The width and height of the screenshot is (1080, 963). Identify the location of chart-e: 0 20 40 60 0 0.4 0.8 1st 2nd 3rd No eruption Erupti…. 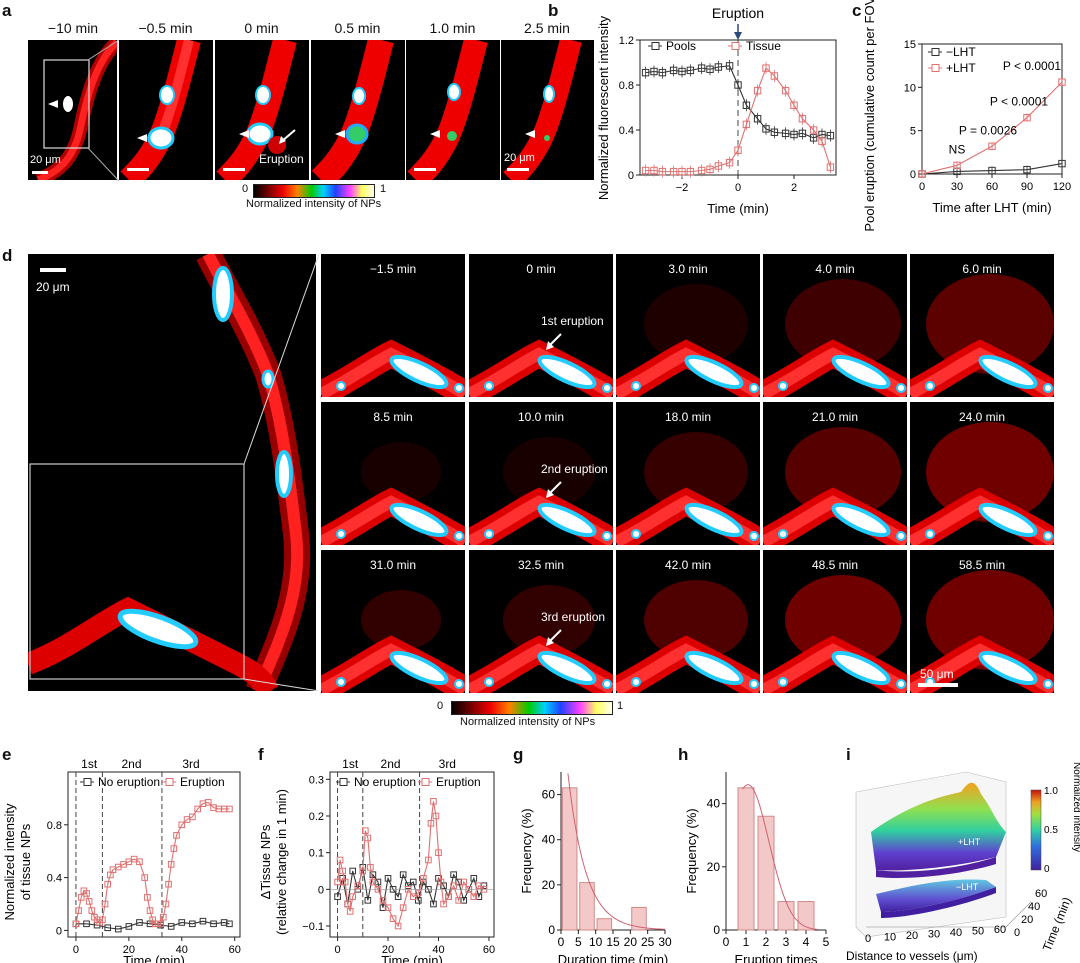
(121, 860).